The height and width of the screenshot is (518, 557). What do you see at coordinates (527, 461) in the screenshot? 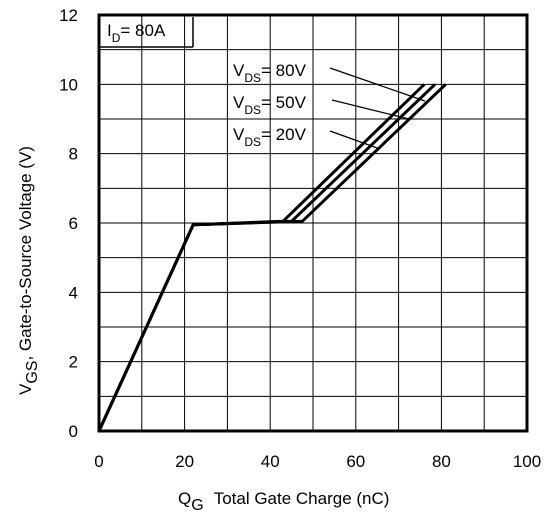
I see `x-tick-label: 100` at bounding box center [527, 461].